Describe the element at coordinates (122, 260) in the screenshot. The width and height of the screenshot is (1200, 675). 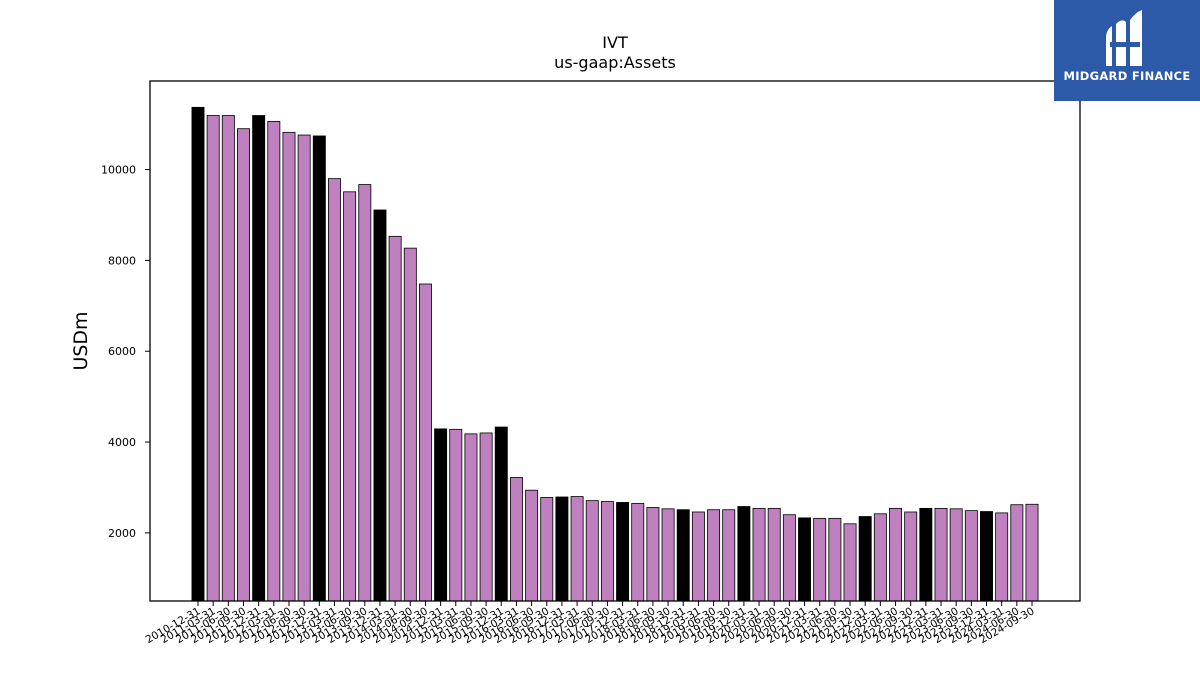
I see `y-tick-label: 8000` at that location.